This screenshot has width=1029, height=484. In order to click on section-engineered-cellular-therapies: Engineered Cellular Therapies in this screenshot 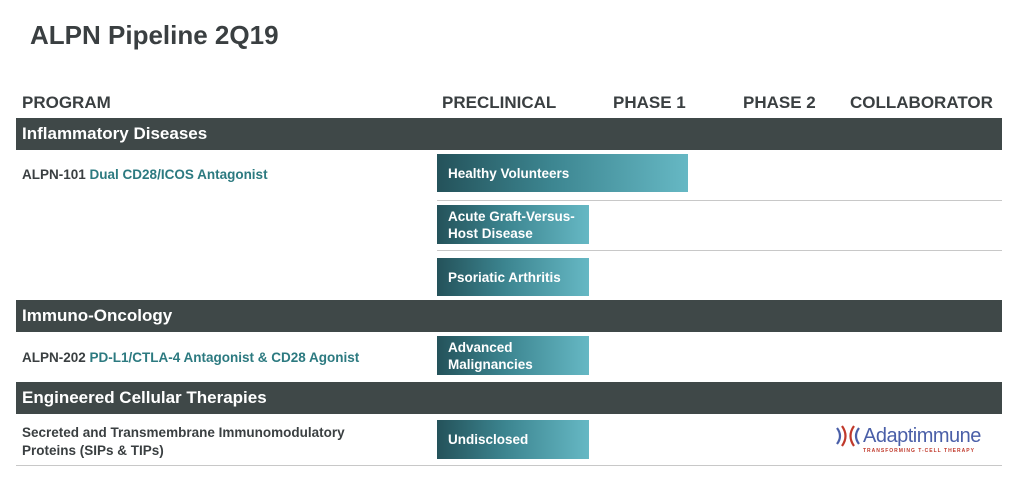, I will do `click(509, 398)`.